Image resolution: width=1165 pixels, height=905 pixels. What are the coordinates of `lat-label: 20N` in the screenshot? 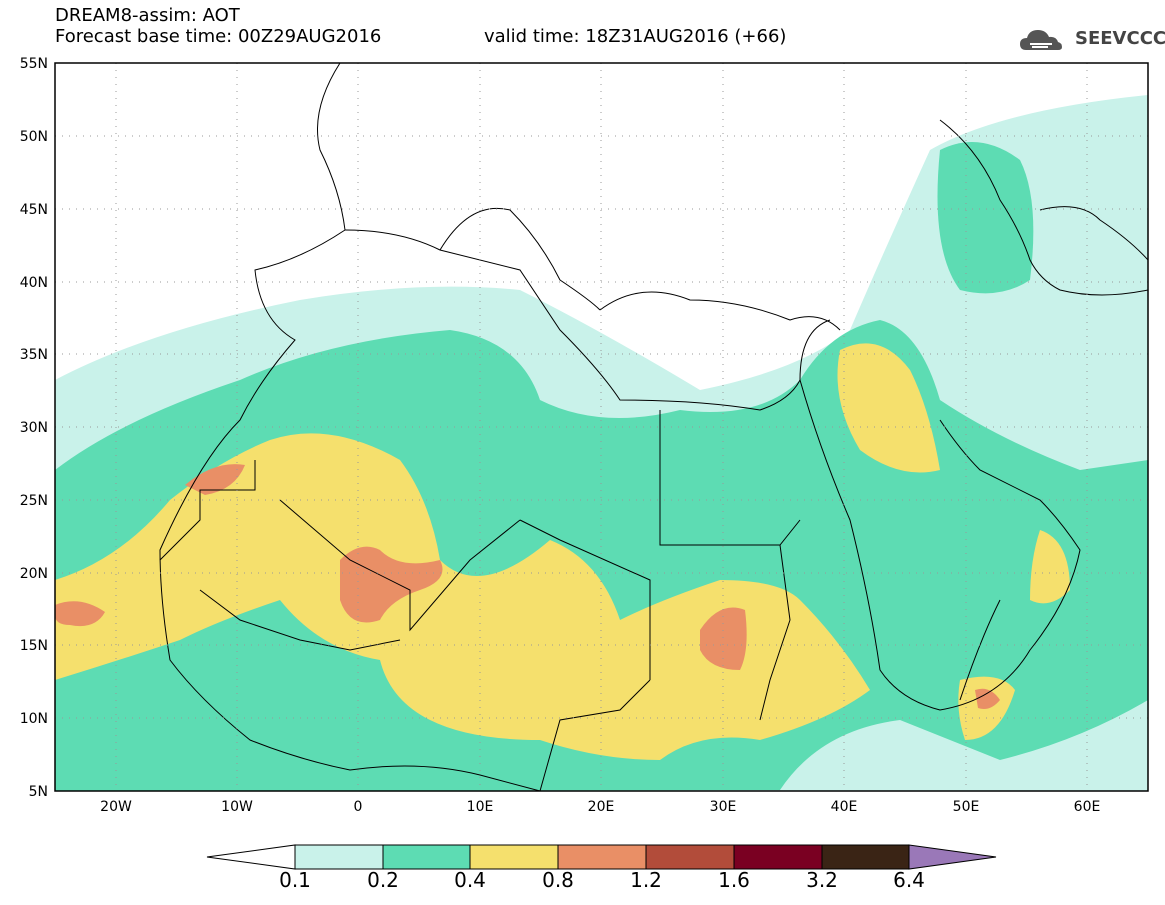 It's located at (34, 574).